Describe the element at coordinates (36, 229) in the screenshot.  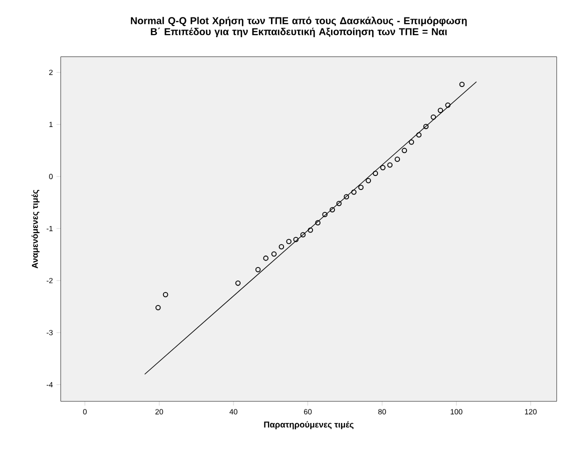
I see `y-axis-title: Αναμενόμενες τιμές` at that location.